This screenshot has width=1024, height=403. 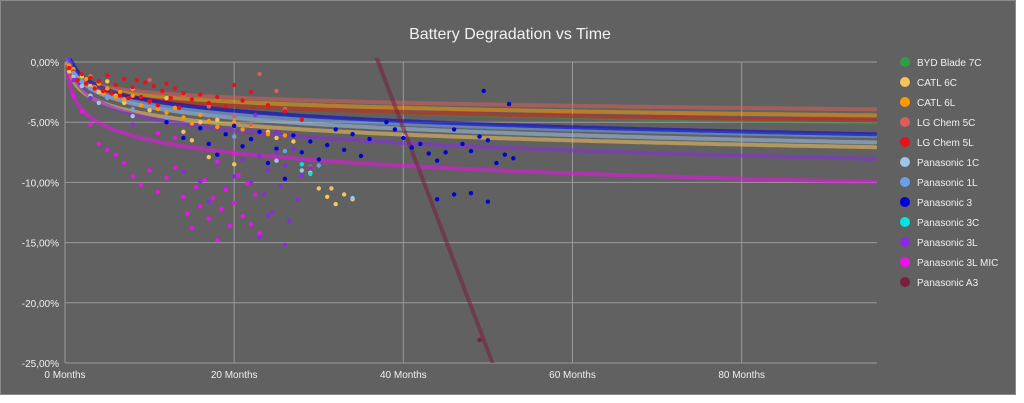 I want to click on legend-label: LG Chem 5L, so click(x=945, y=143).